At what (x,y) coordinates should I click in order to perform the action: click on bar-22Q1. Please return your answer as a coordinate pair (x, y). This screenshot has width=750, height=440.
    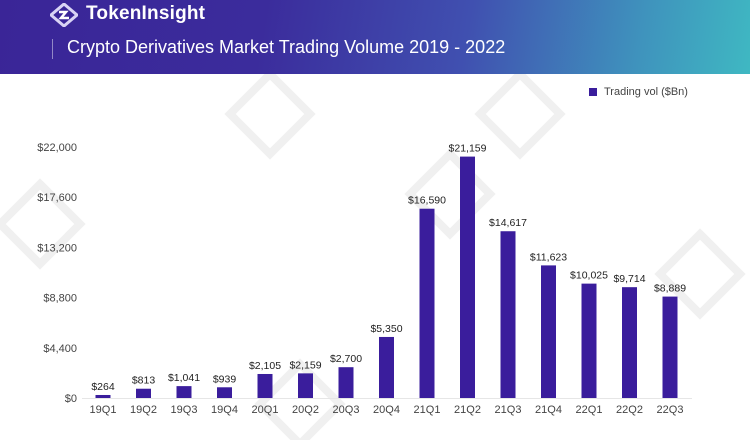
    Looking at the image, I should click on (589, 340).